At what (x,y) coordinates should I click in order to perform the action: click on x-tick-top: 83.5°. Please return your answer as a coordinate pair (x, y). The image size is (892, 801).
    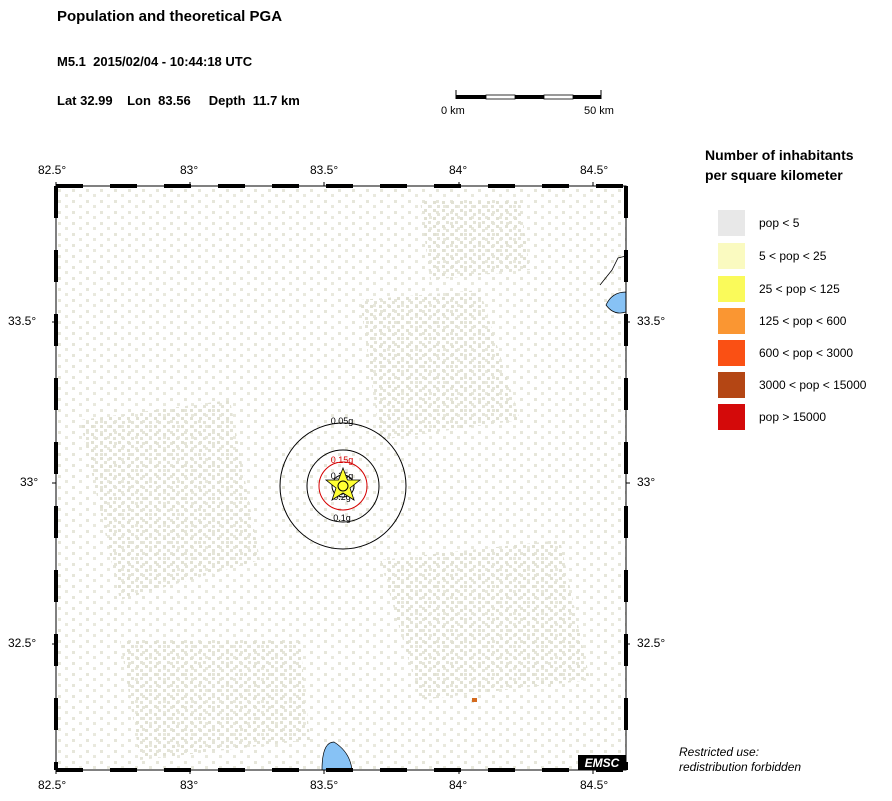
    Looking at the image, I should click on (324, 170).